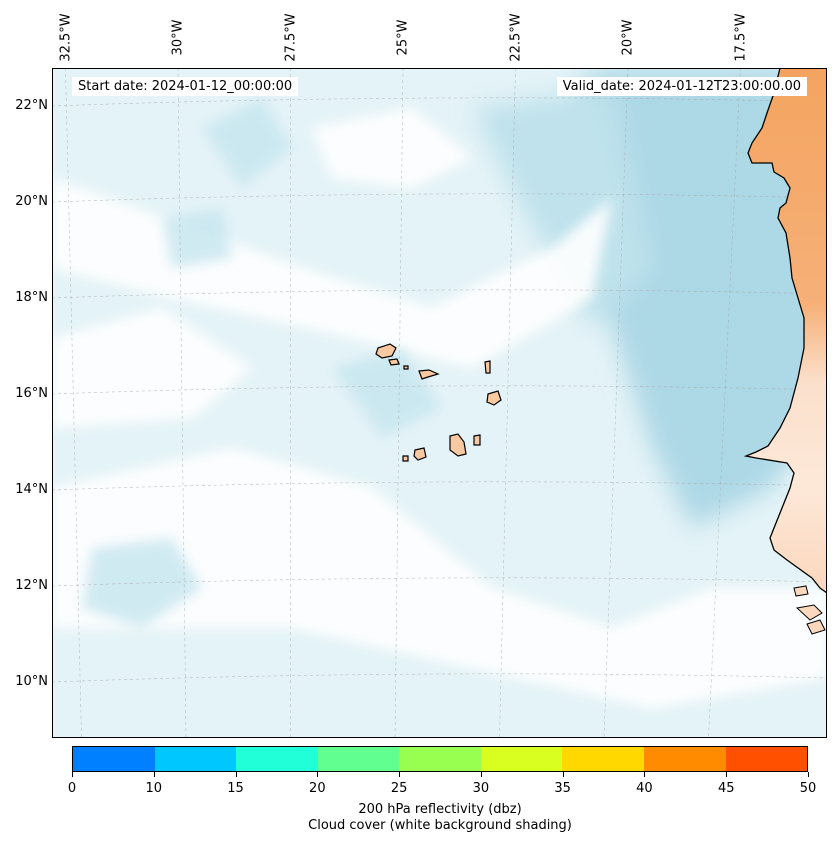  I want to click on cape-verde-islands, so click(438, 402).